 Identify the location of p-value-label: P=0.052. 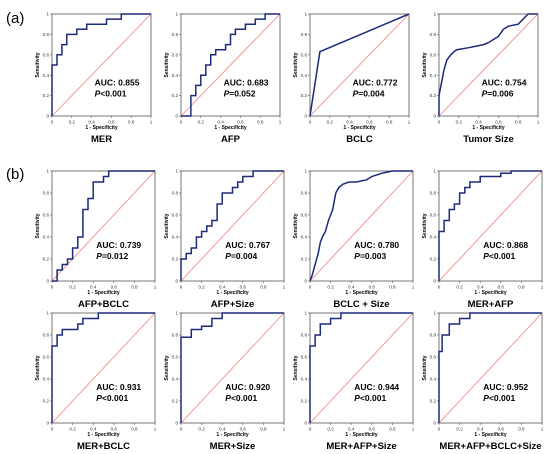
(240, 93).